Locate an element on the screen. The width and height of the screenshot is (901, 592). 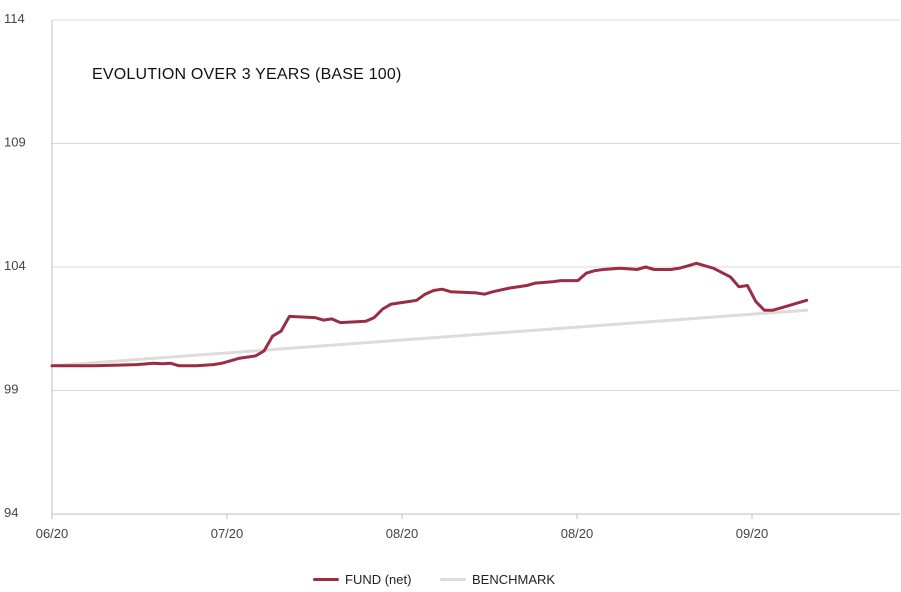
legend-label-benchmark: BENCHMARK is located at coordinates (514, 579).